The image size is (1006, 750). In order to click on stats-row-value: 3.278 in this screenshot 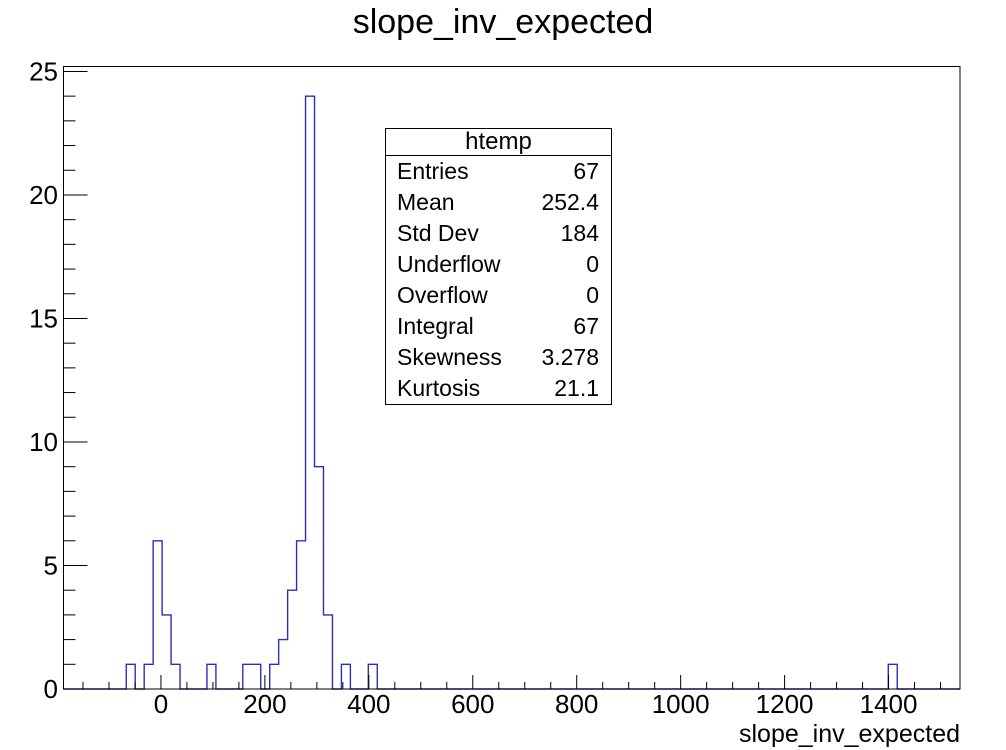, I will do `click(570, 357)`.